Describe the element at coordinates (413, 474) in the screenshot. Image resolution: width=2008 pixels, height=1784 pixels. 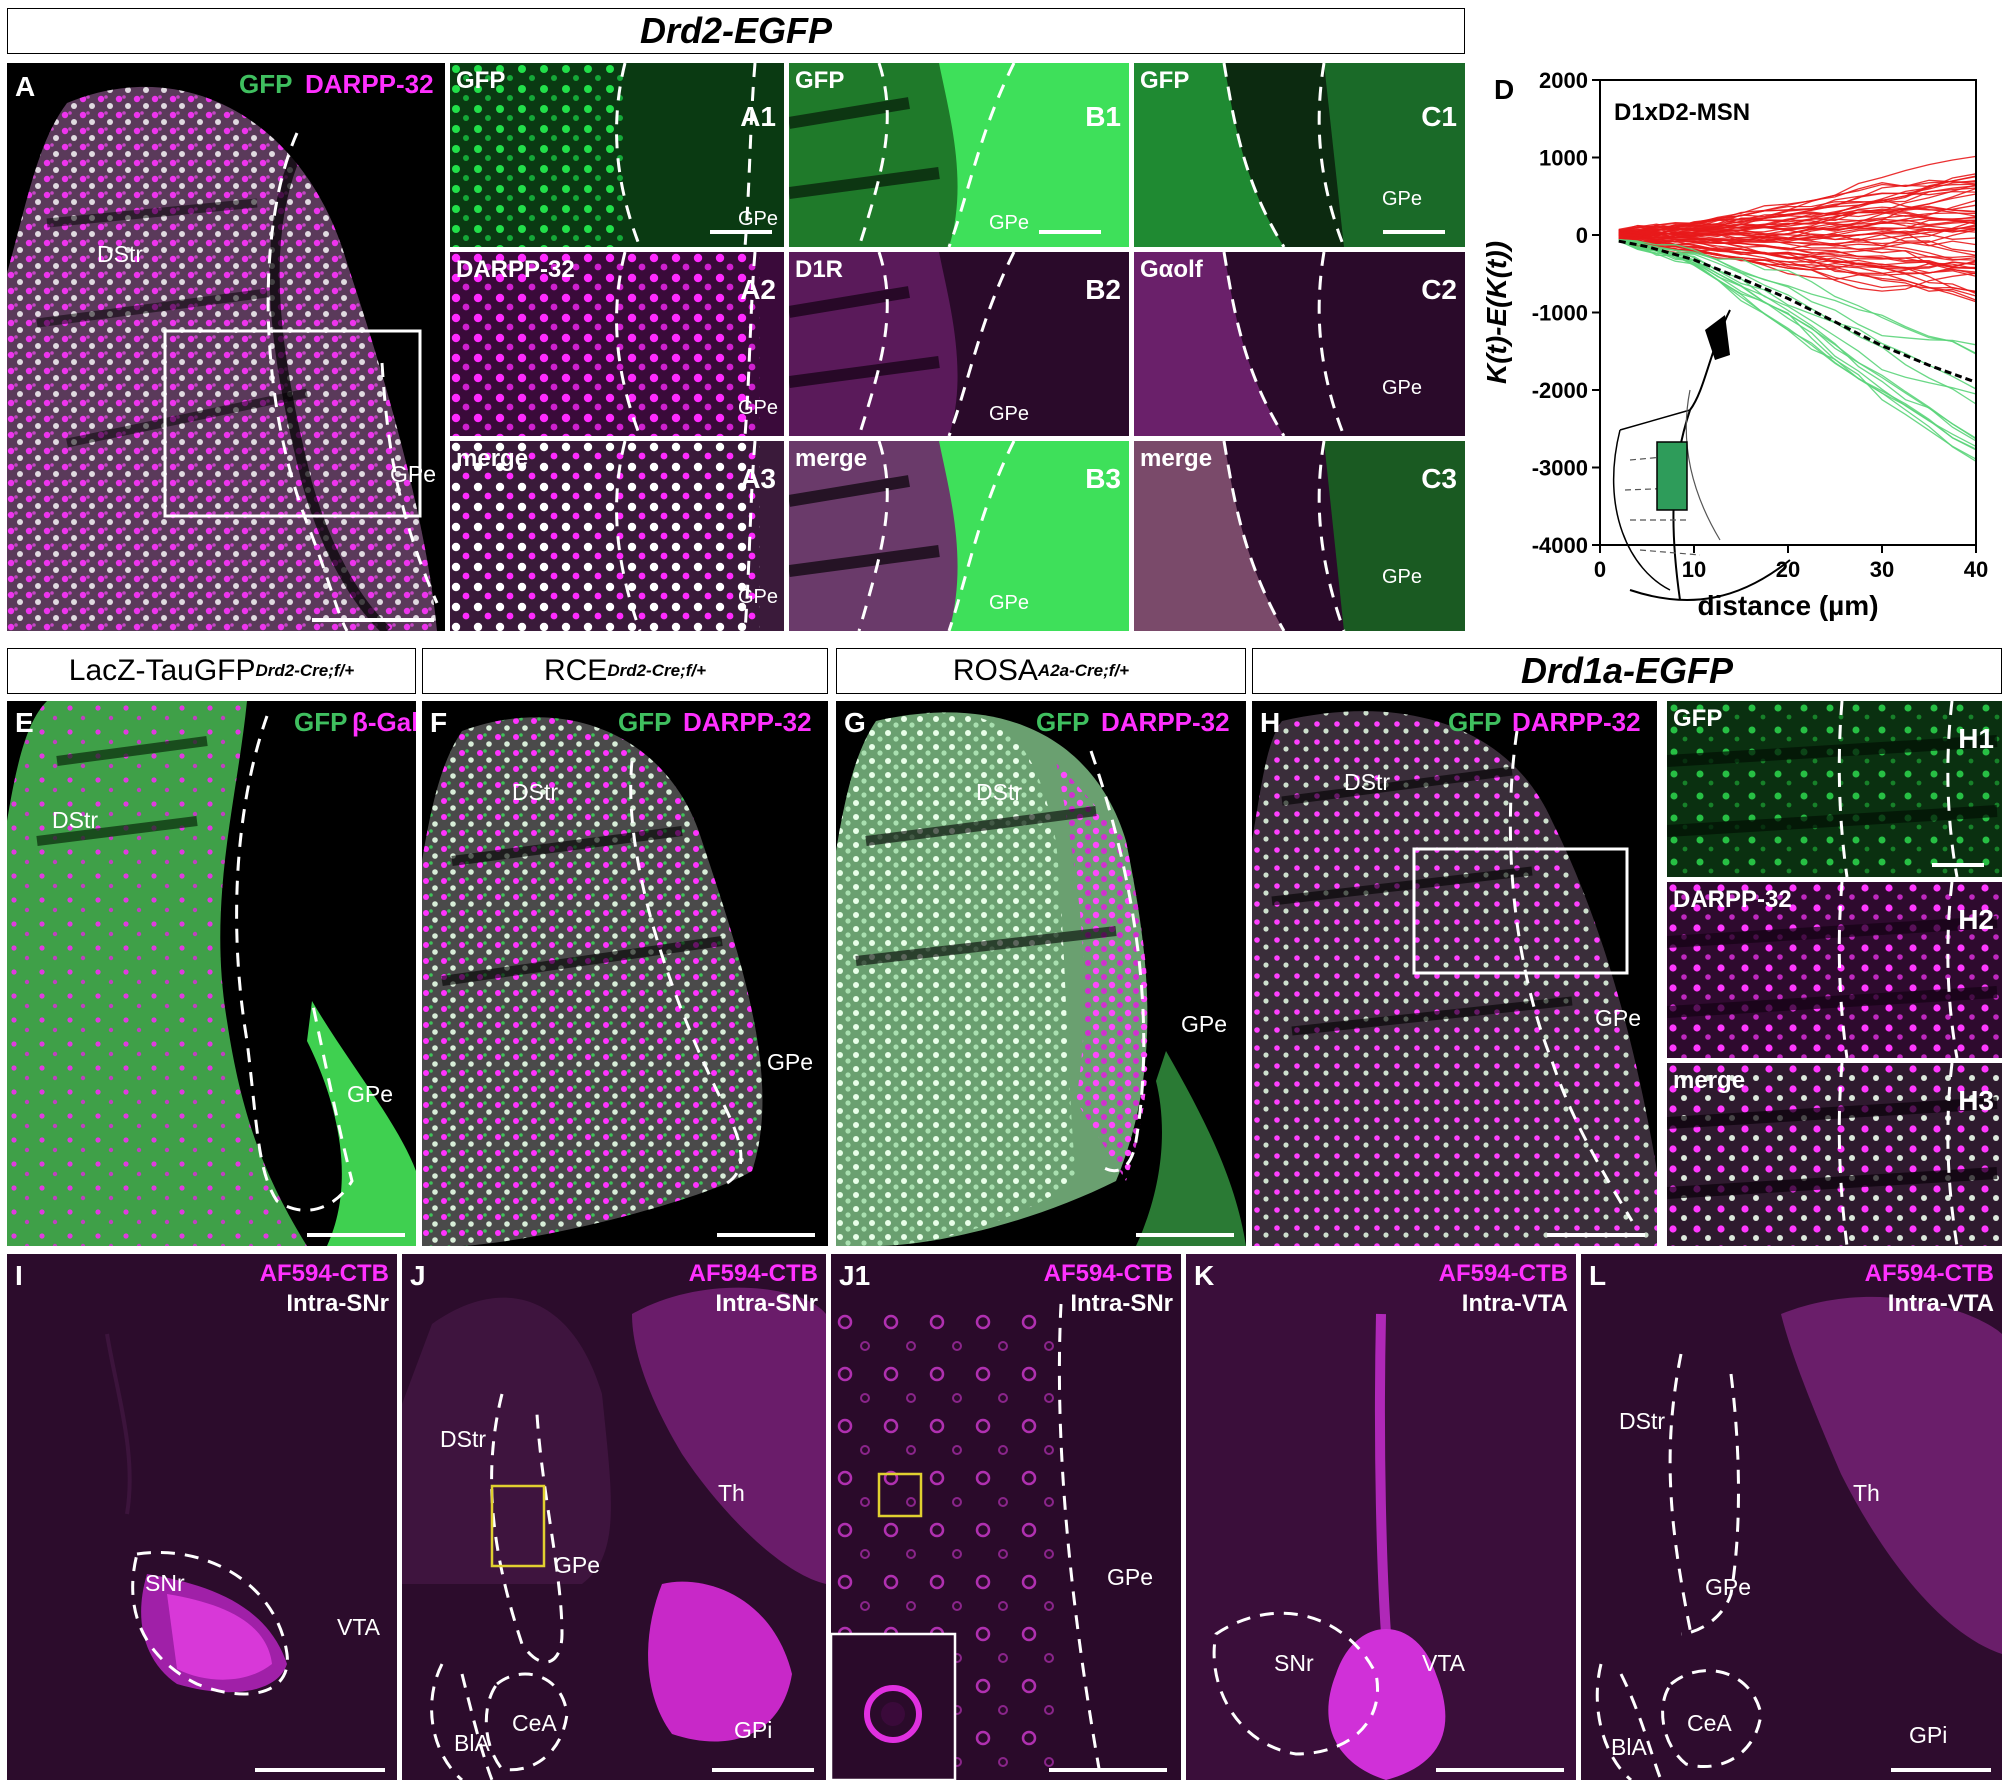
I see `panel-a-gpe-label: GPe` at that location.